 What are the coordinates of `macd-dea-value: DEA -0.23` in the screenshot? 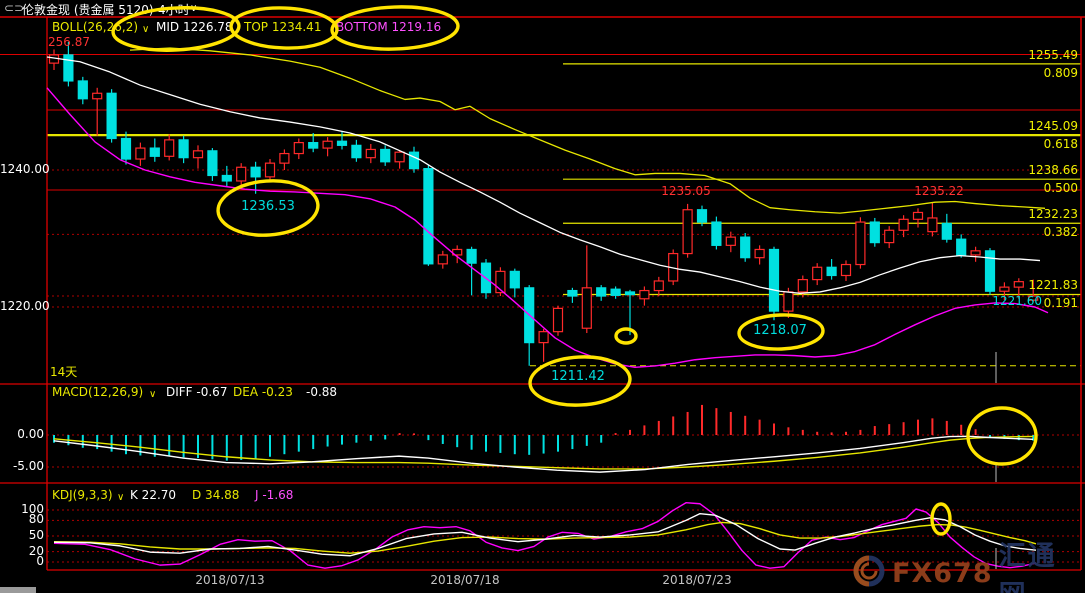 It's located at (263, 392).